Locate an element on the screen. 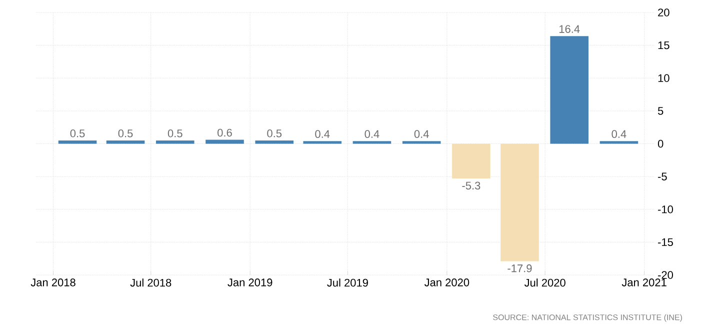 The image size is (701, 330). x-tick-label: Jul 2020 is located at coordinates (545, 282).